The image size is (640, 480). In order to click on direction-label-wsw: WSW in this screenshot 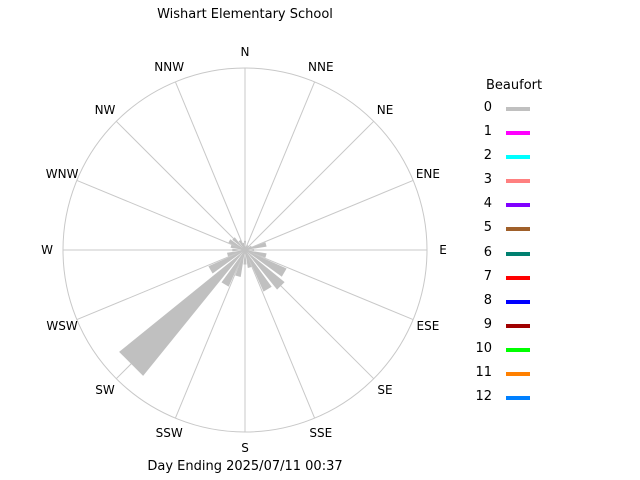, I will do `click(61, 326)`.